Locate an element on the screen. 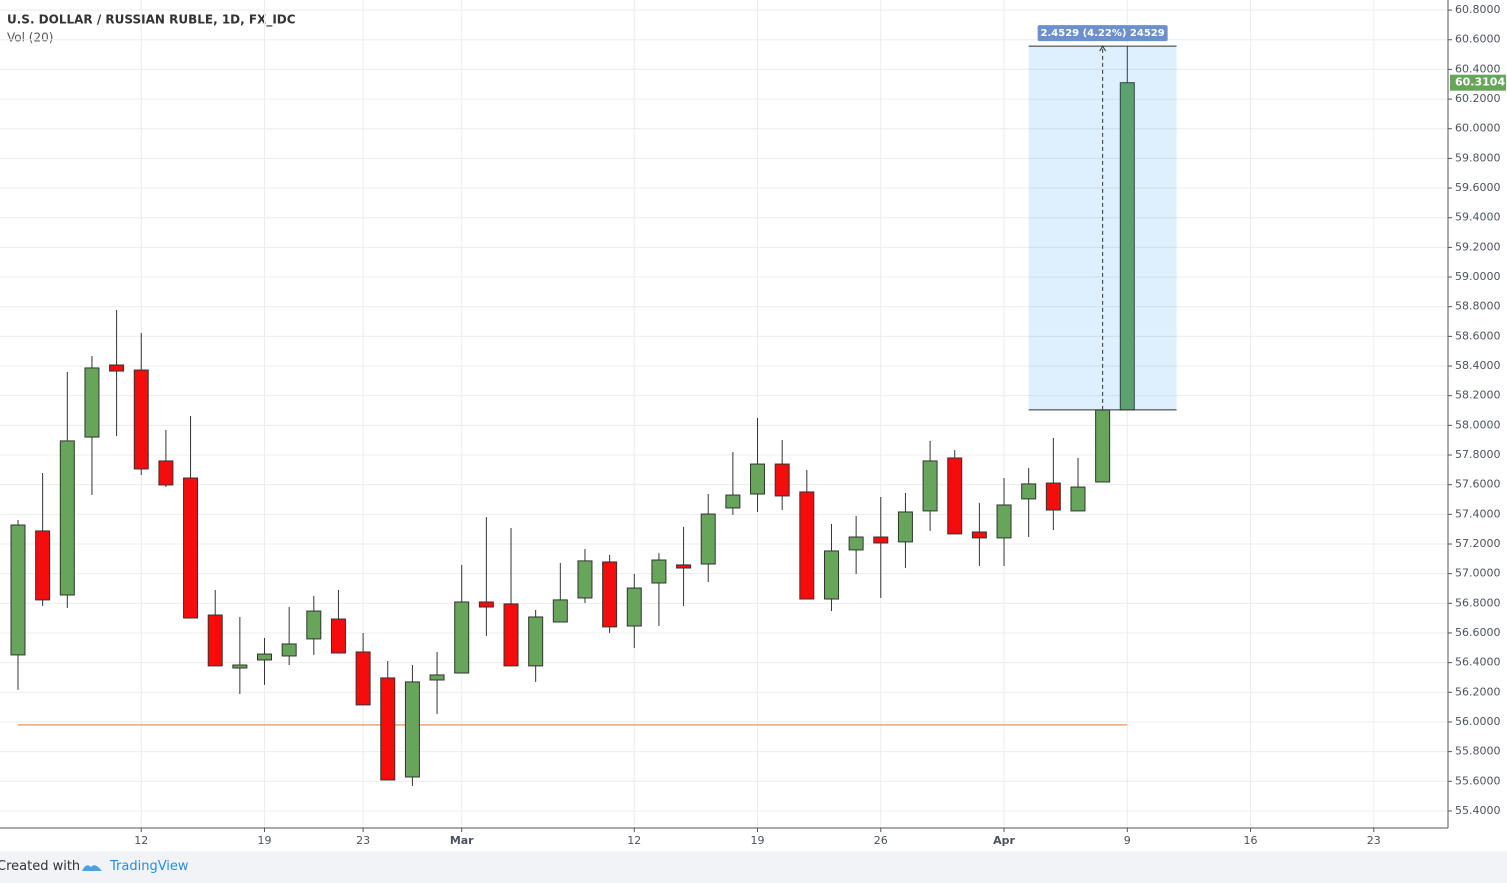 This screenshot has width=1507, height=883. measure-label: 2.4529 (4.22%) 24529 is located at coordinates (1103, 33).